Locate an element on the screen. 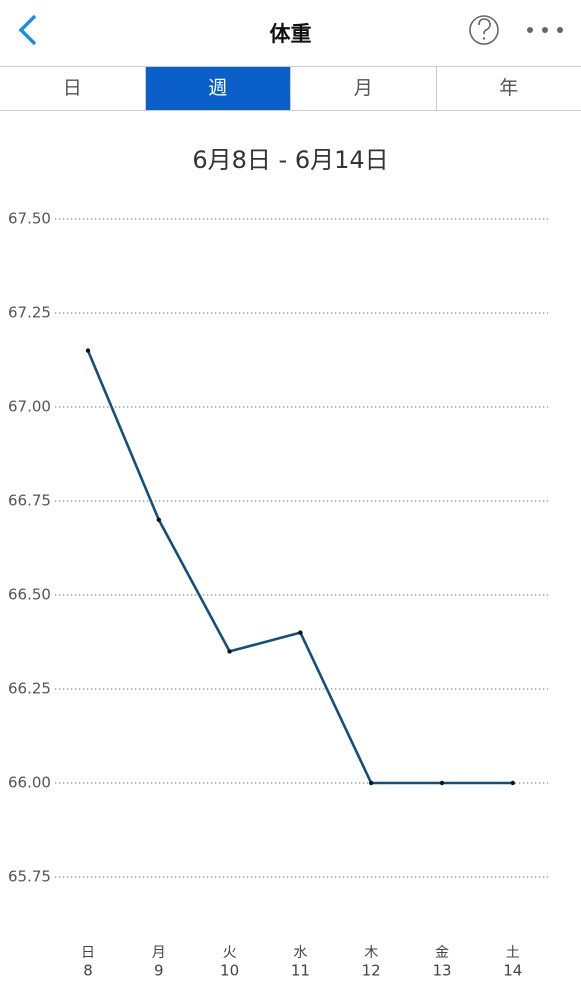 The height and width of the screenshot is (1000, 581). x-tick-label: 12 is located at coordinates (371, 971).